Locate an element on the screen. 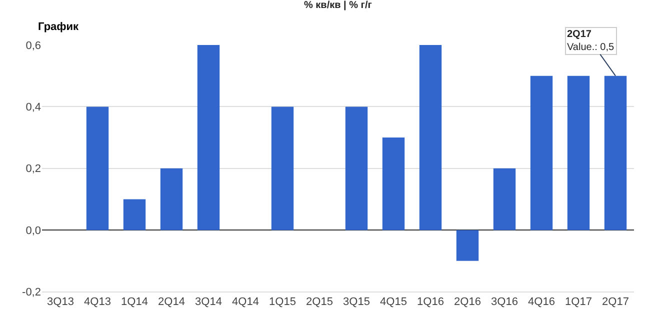 Image resolution: width=664 pixels, height=320 pixels. x-tick-label: 4Q13 is located at coordinates (97, 302).